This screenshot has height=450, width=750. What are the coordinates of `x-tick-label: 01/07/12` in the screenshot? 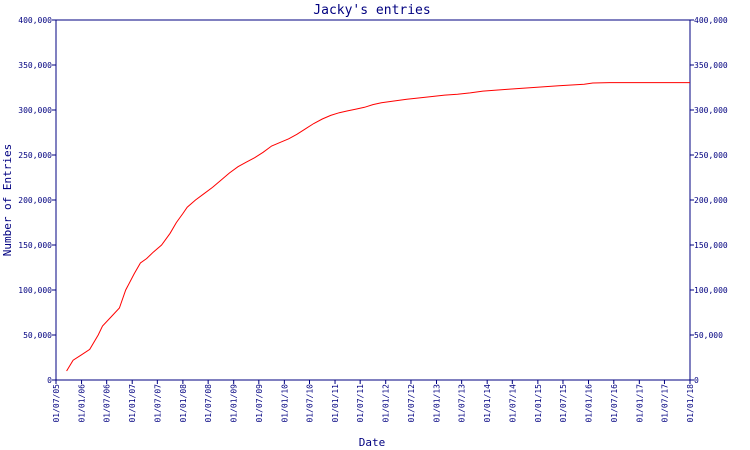 It's located at (411, 403).